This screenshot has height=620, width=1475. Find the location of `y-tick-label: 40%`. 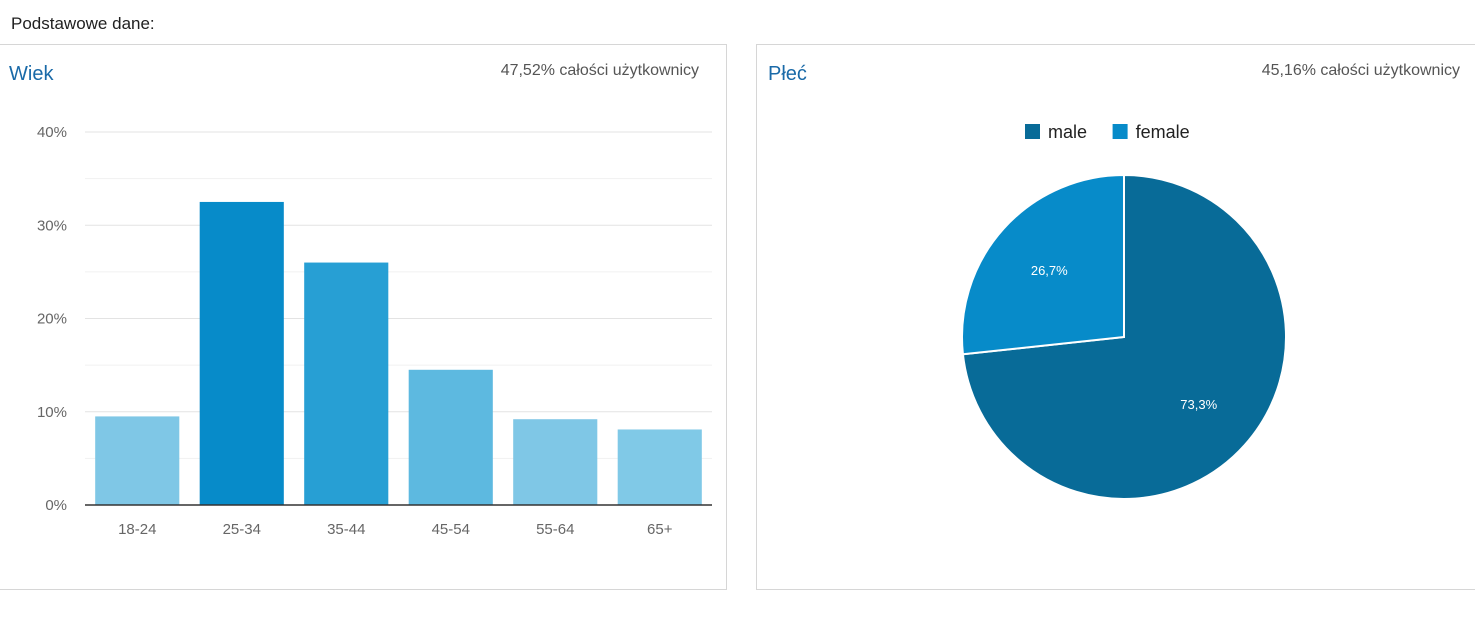

y-tick-label: 40% is located at coordinates (52, 132).